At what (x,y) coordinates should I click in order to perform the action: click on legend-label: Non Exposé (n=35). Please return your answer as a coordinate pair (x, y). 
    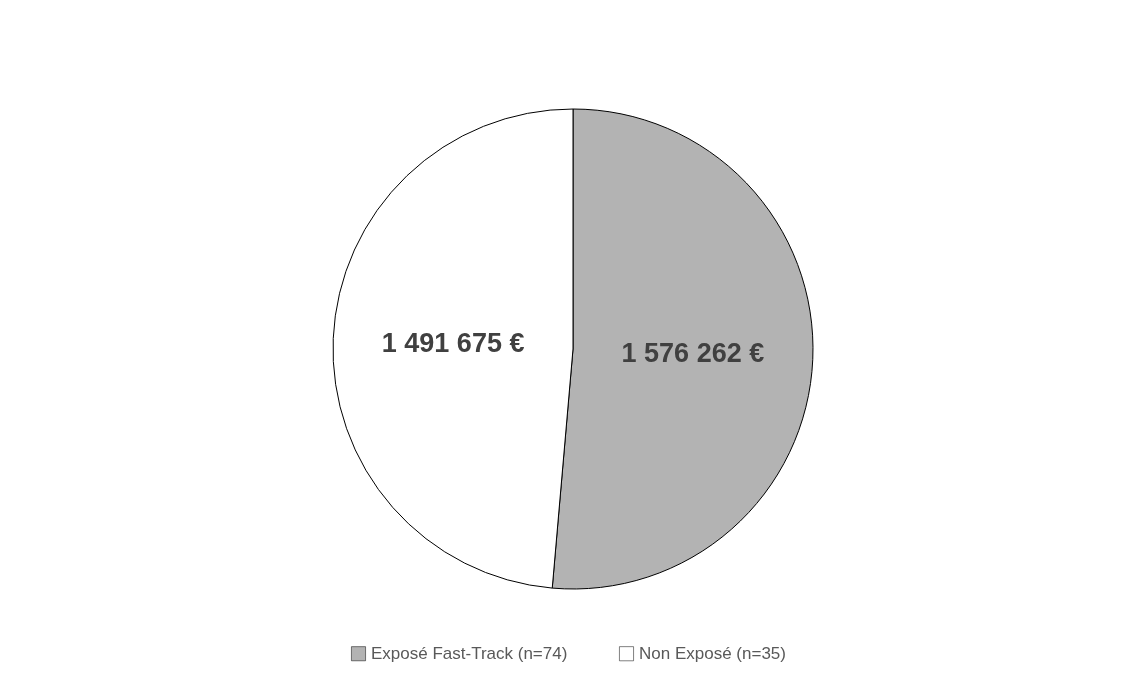
    Looking at the image, I should click on (712, 653).